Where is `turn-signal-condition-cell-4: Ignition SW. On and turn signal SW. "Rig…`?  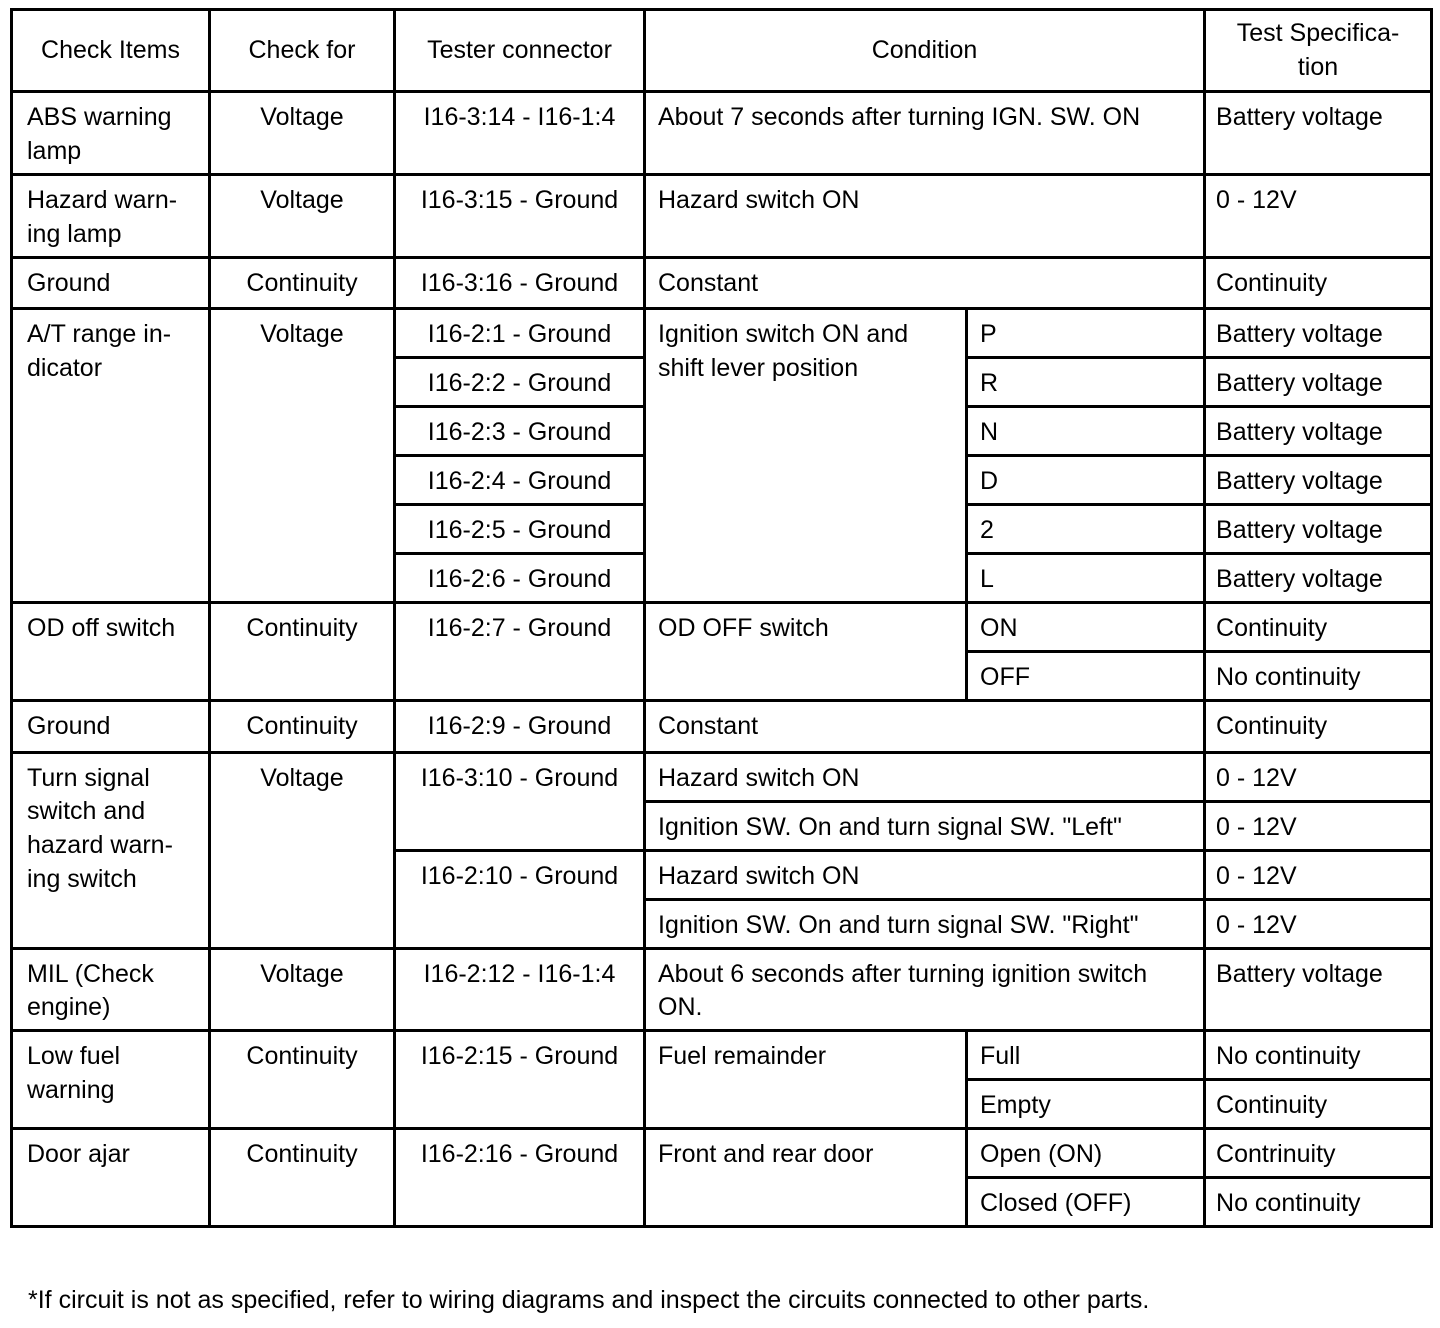 turn-signal-condition-cell-4: Ignition SW. On and turn signal SW. "Rig… is located at coordinates (924, 923).